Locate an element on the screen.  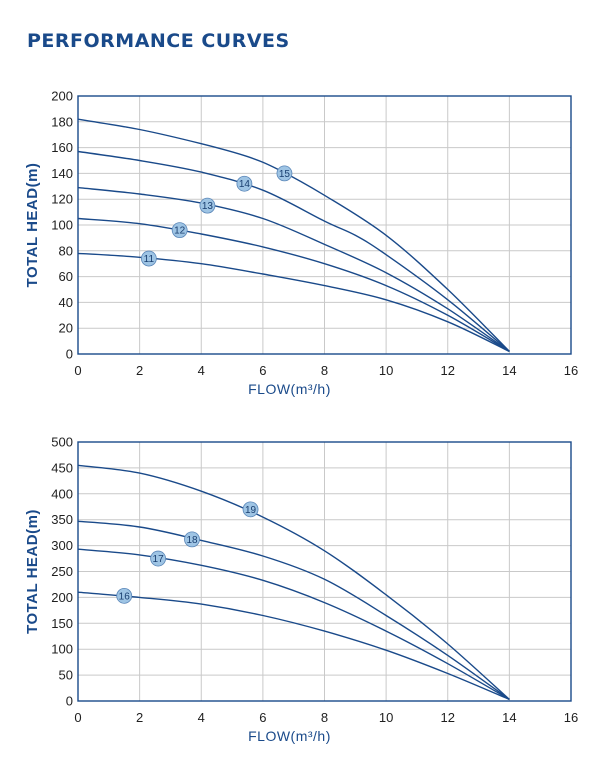
y-tick-label: 450 is located at coordinates (62, 467).